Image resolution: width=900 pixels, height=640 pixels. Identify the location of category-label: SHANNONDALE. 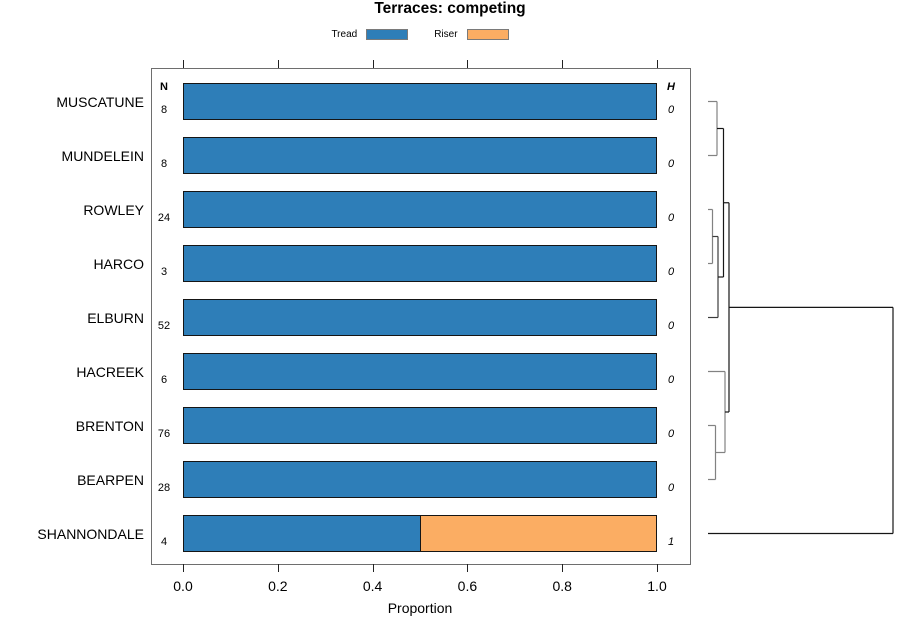
(90, 533).